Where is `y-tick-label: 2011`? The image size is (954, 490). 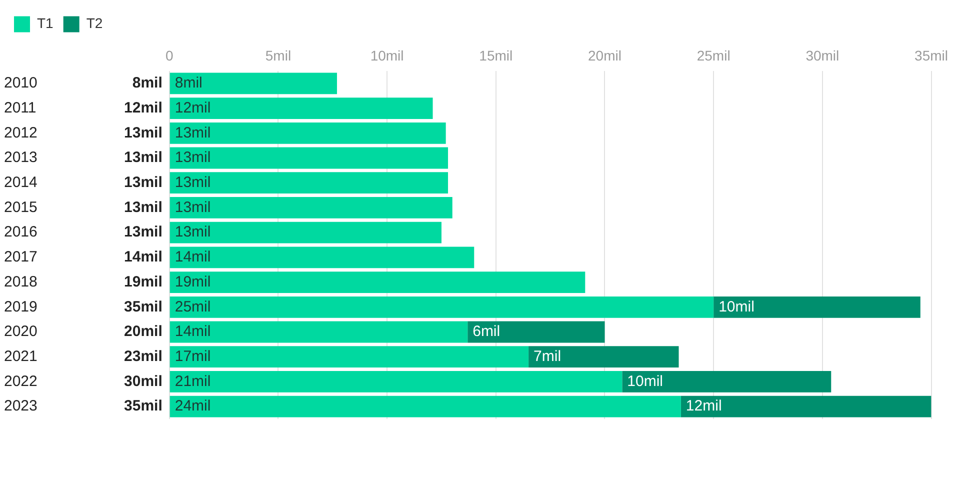 y-tick-label: 2011 is located at coordinates (20, 107).